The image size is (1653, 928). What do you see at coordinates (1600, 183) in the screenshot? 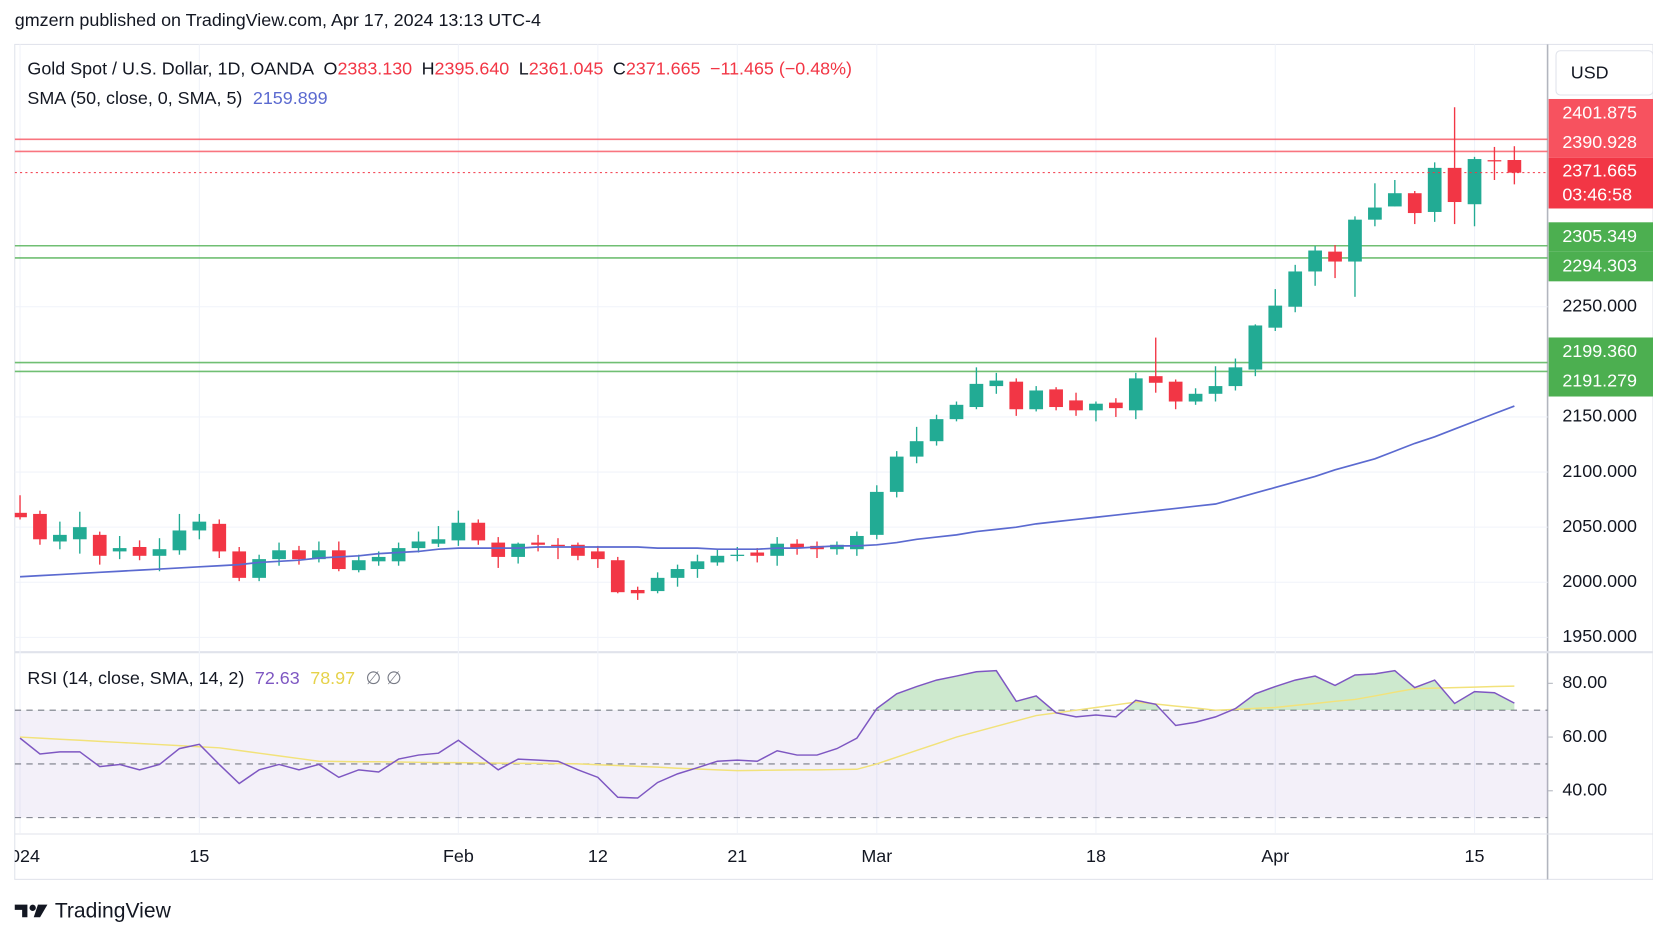
I see `last-price-tag` at bounding box center [1600, 183].